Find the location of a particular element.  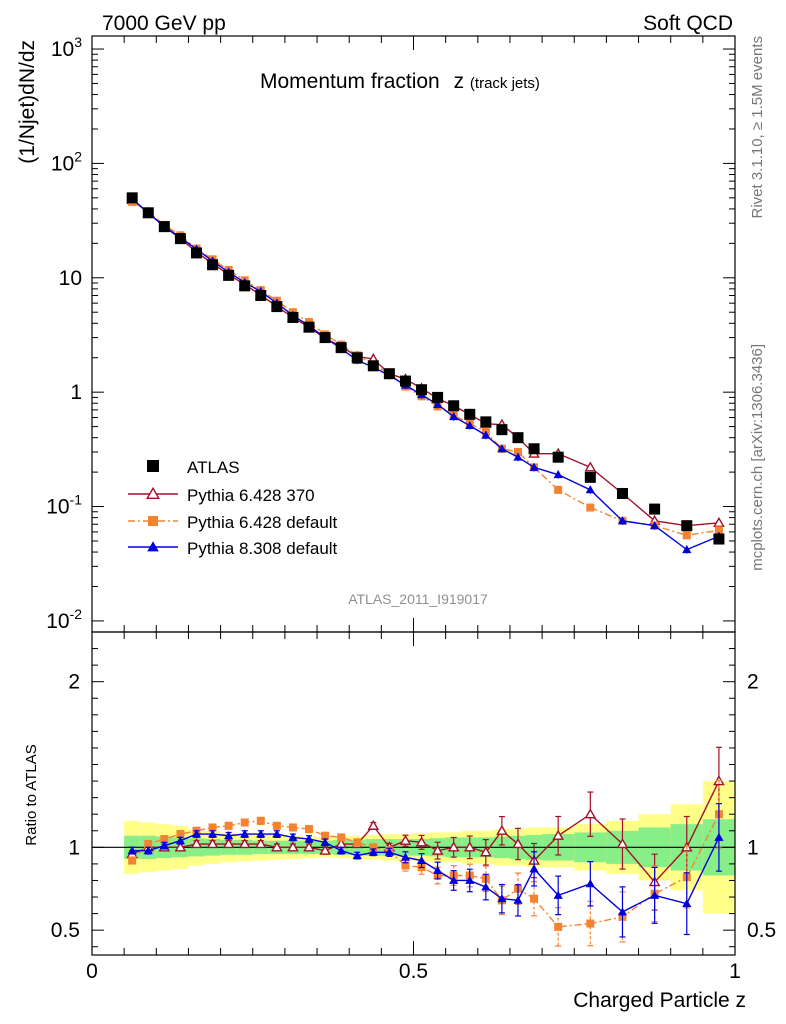

legend-entry: ATLAS is located at coordinates (193, 467).